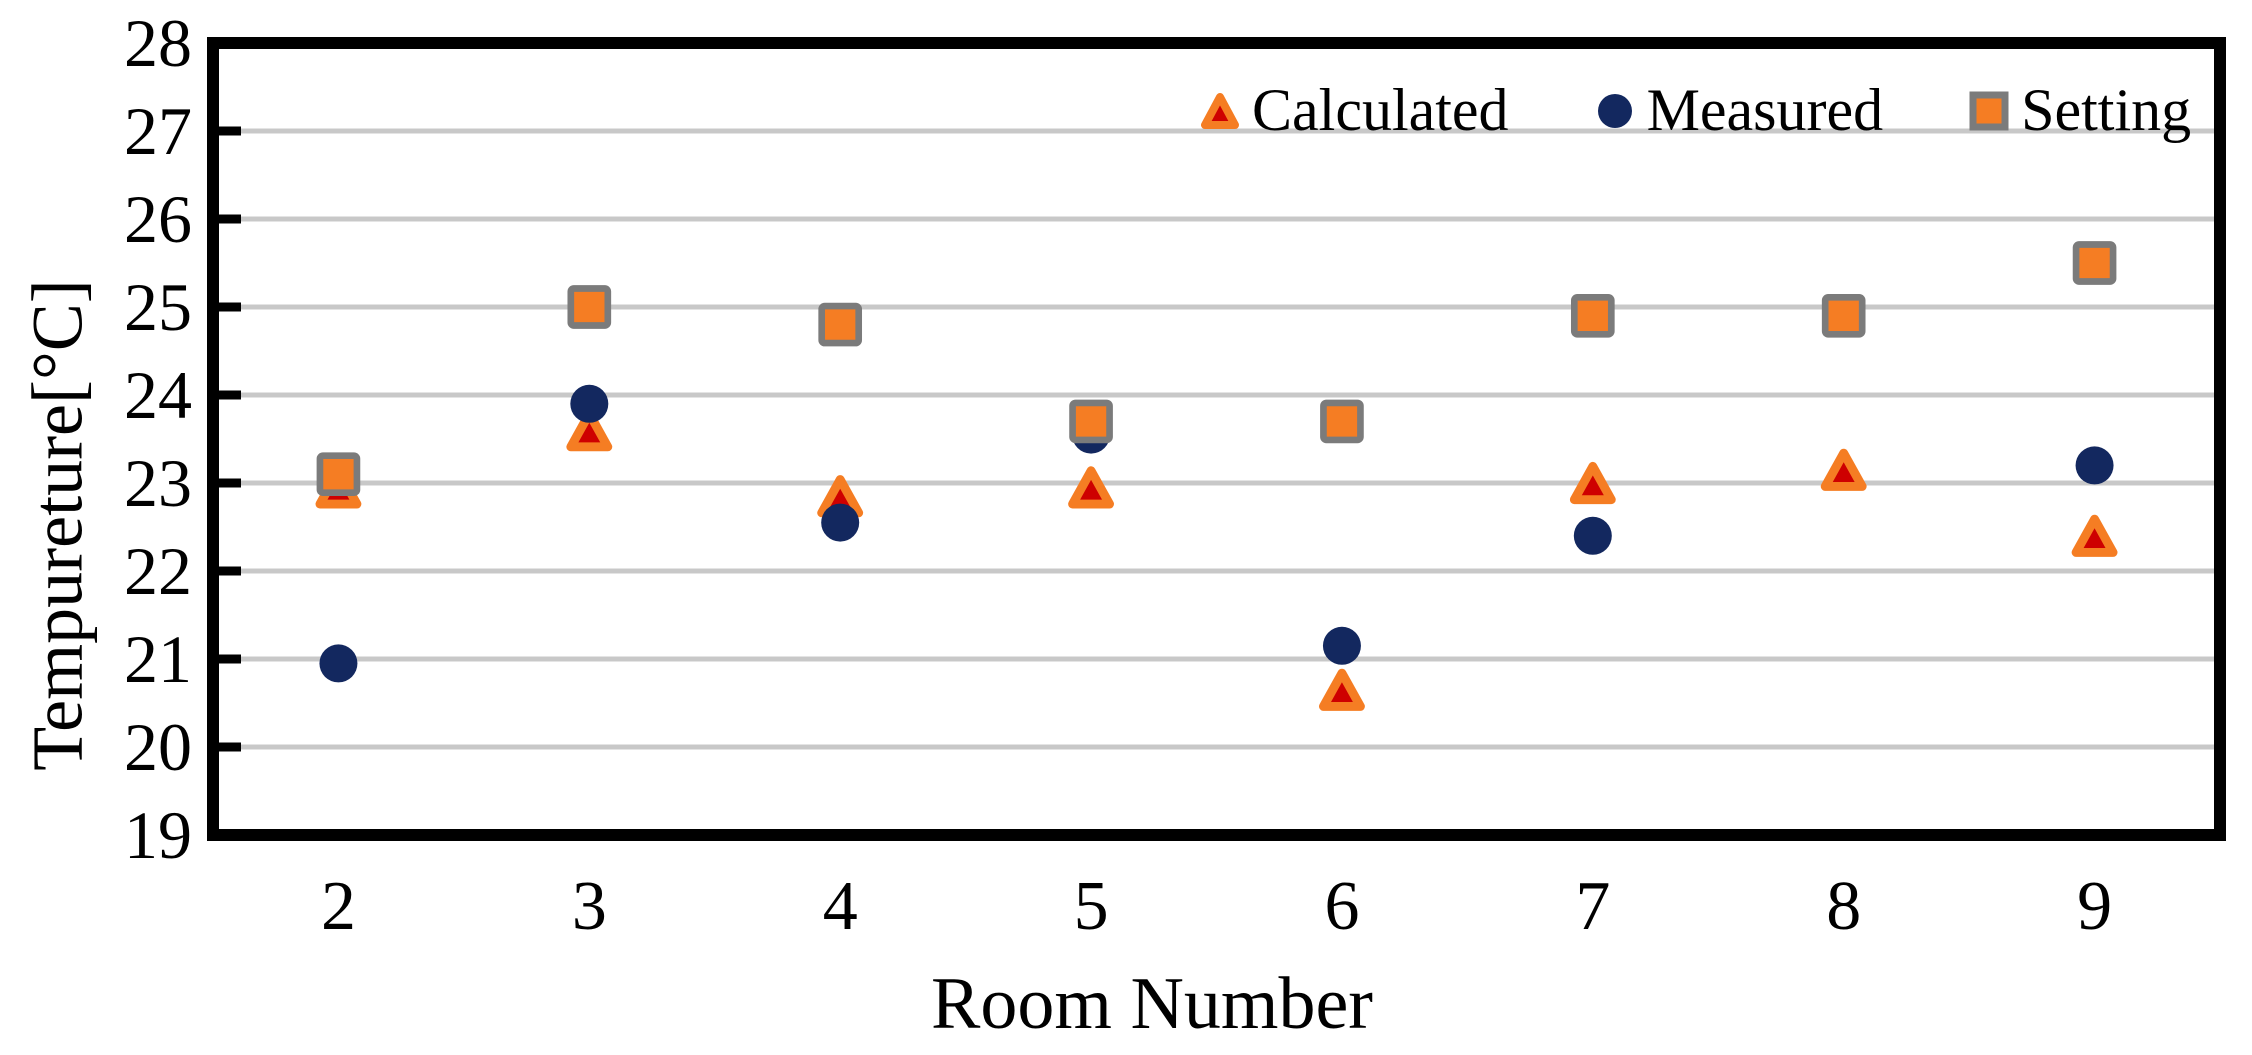  I want to click on x-tick-label-7: 7, so click(1593, 906).